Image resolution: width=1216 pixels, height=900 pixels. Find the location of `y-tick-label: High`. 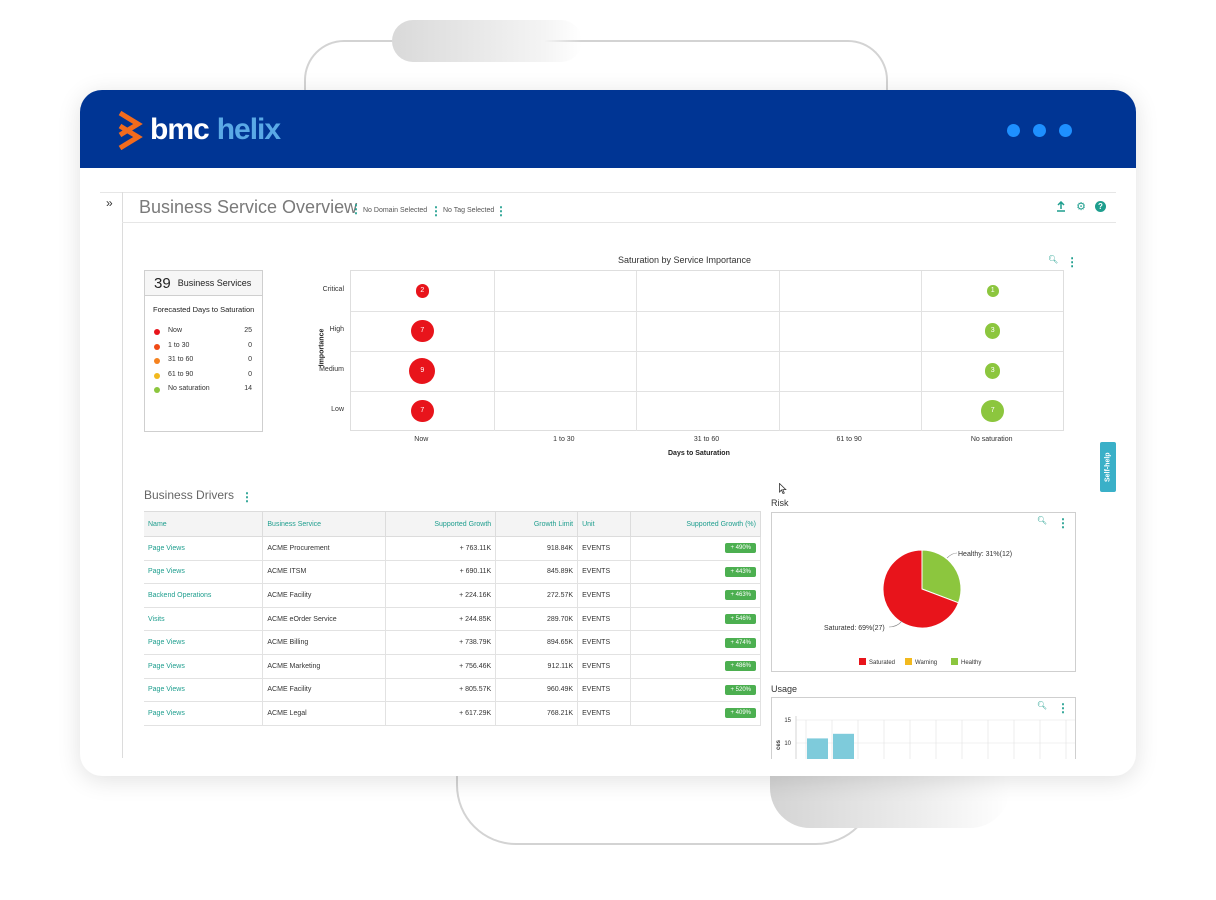

y-tick-label: High is located at coordinates (336, 329).